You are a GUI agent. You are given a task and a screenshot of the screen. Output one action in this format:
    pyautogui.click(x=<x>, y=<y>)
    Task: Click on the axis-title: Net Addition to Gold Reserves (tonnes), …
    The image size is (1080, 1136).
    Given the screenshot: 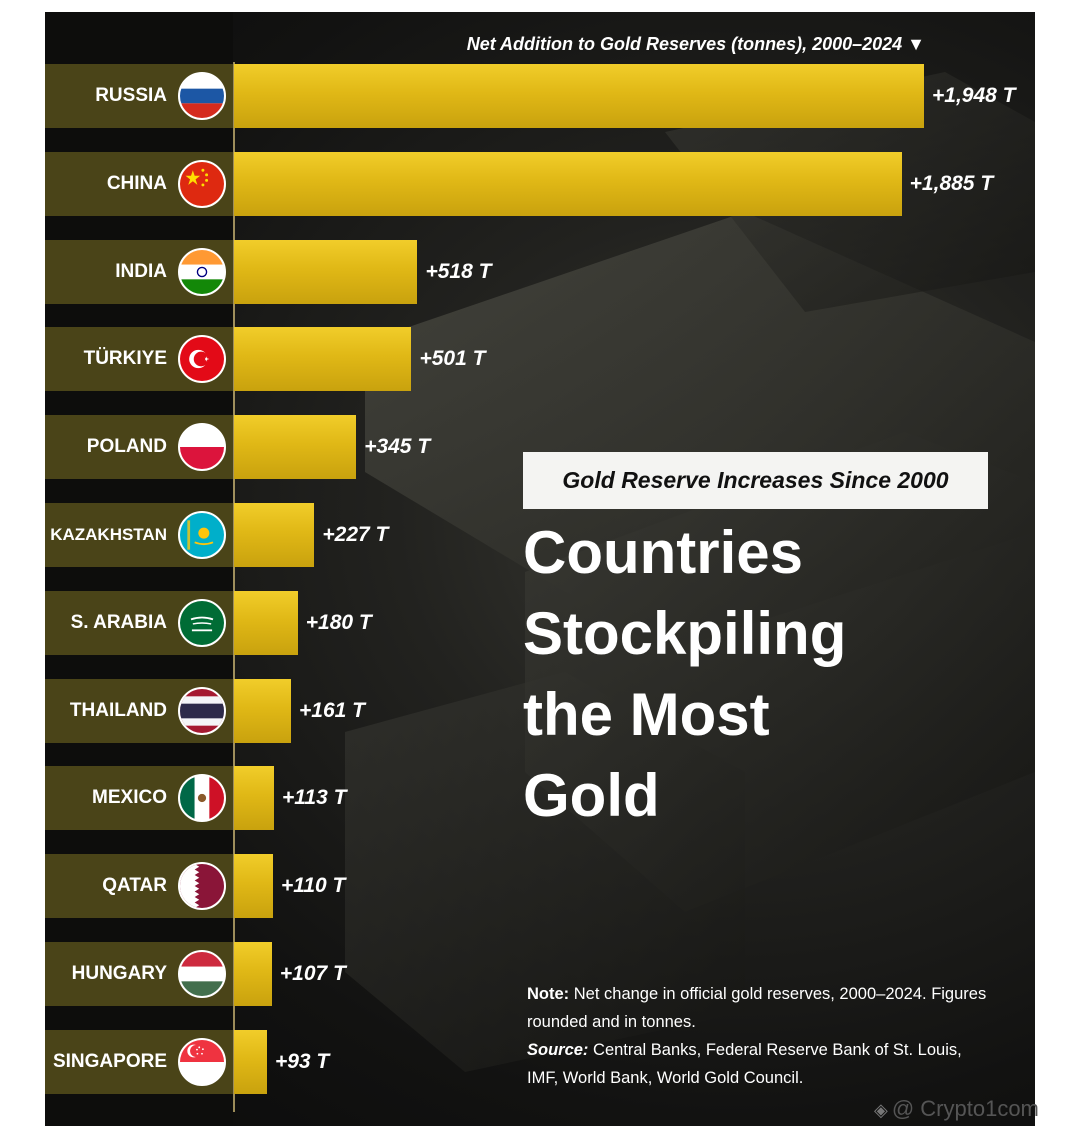 What is the action you would take?
    pyautogui.click(x=695, y=44)
    